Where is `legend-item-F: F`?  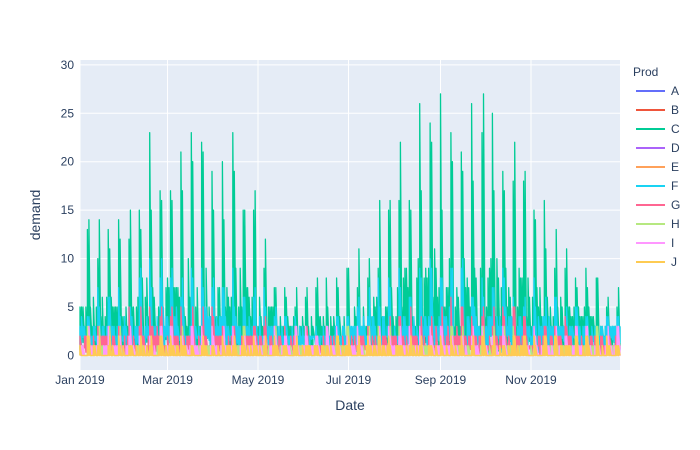
legend-item-F: F is located at coordinates (657, 186).